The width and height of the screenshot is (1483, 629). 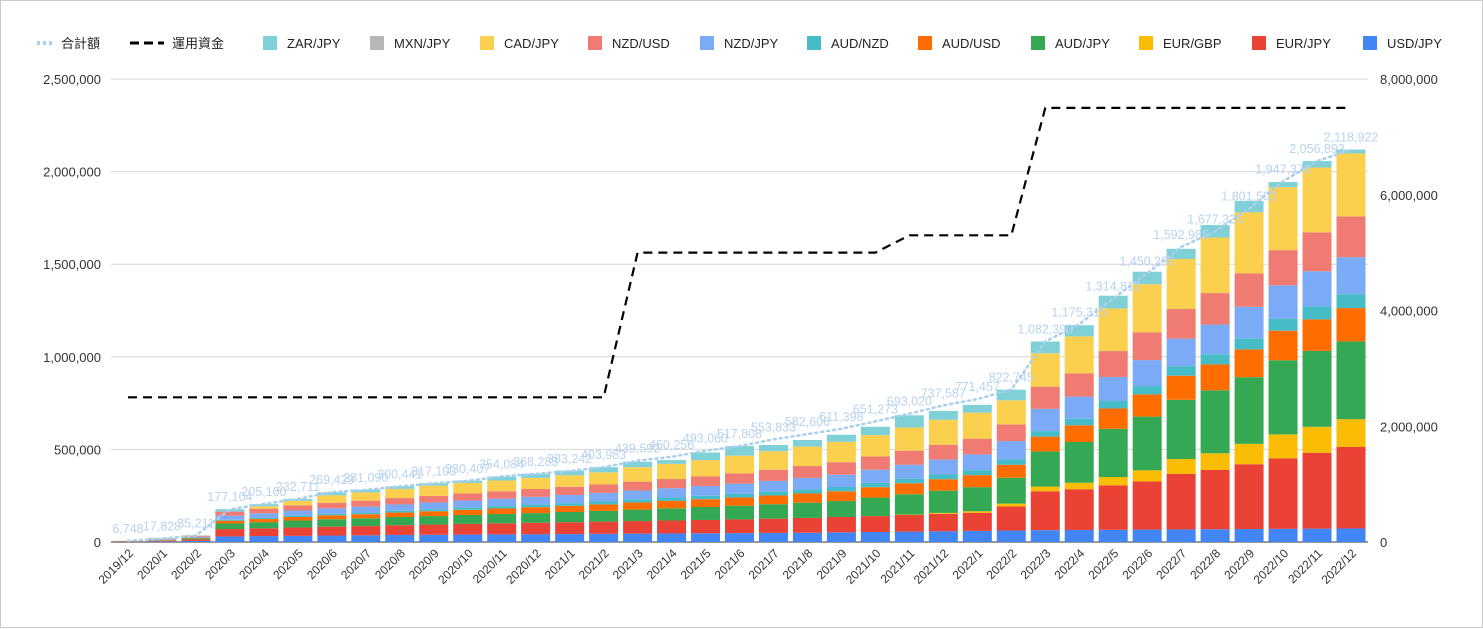 What do you see at coordinates (1215, 219) in the screenshot?
I see `total-data-label: 1,677,325` at bounding box center [1215, 219].